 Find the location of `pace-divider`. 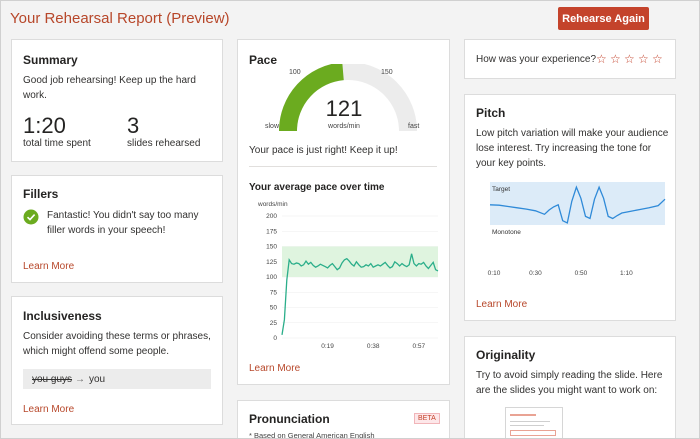

pace-divider is located at coordinates (343, 166).